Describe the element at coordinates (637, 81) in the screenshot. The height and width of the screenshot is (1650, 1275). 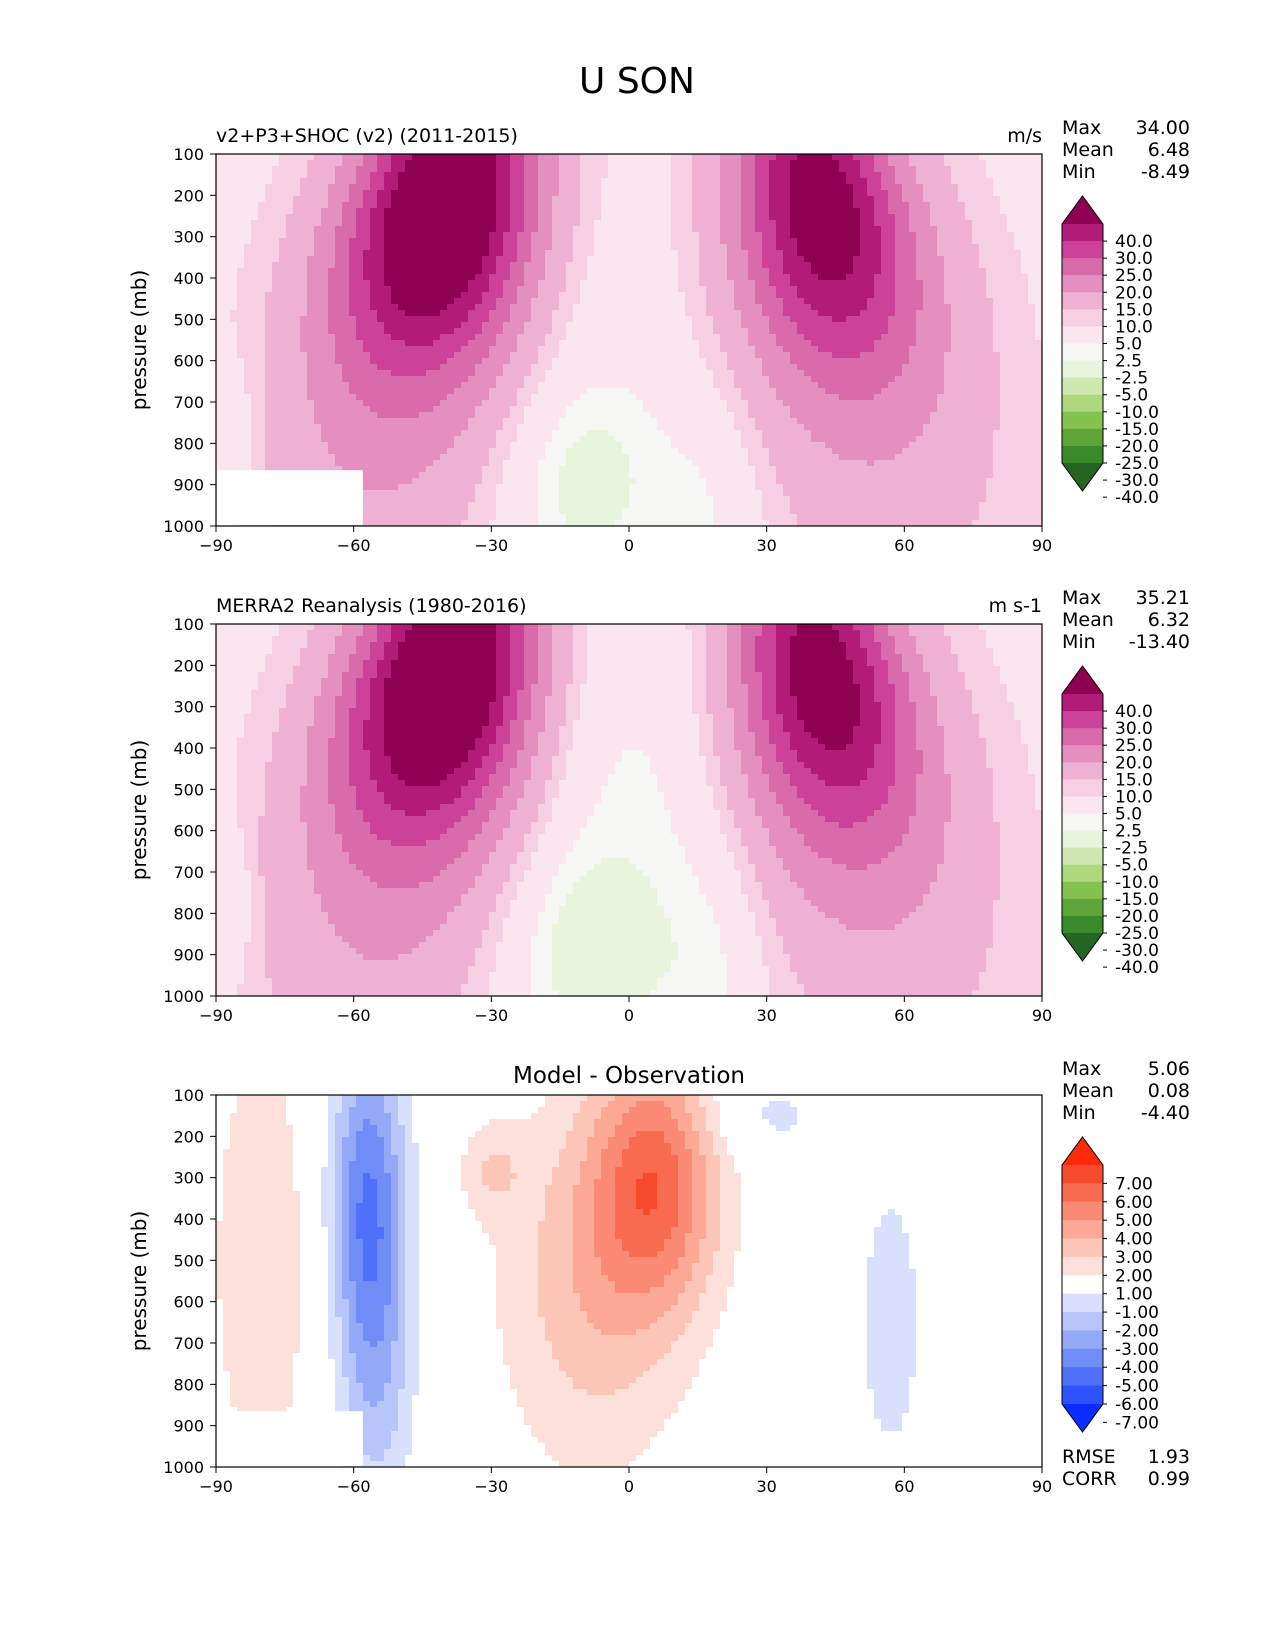
I see `figure-title: U SON` at that location.